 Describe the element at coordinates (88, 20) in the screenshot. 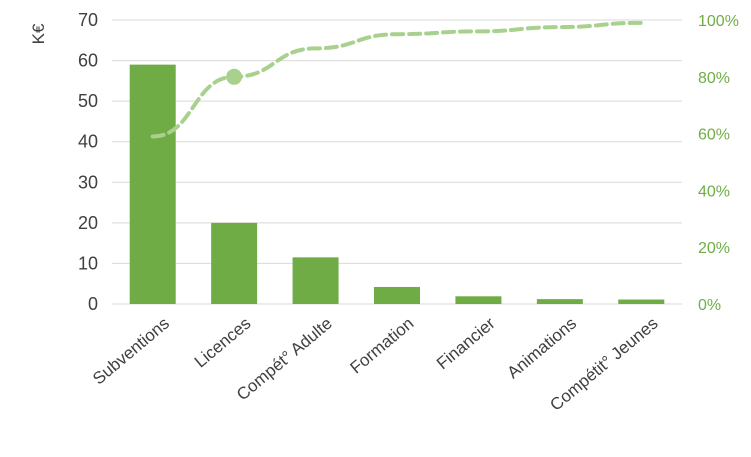

I see `y-tick-label: 70` at that location.